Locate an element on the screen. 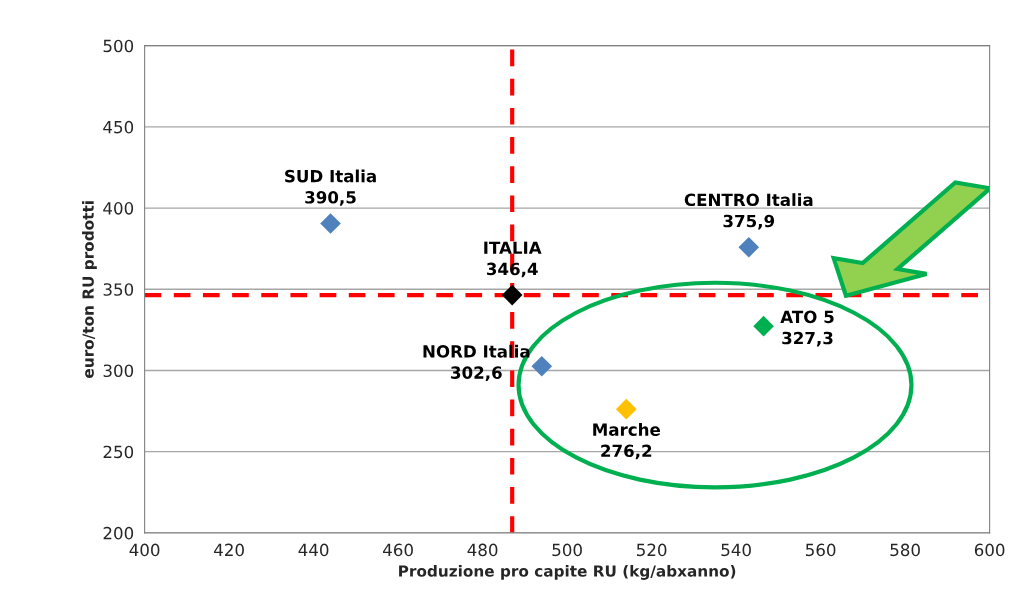 This screenshot has height=609, width=1033. x-tick-label: 480 is located at coordinates (482, 550).